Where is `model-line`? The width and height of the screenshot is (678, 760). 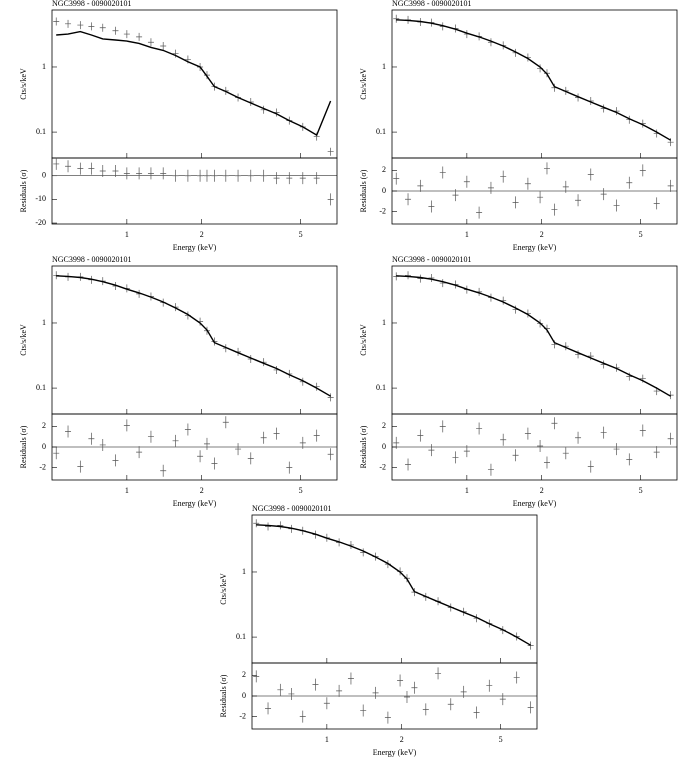
model-line is located at coordinates (533, 80).